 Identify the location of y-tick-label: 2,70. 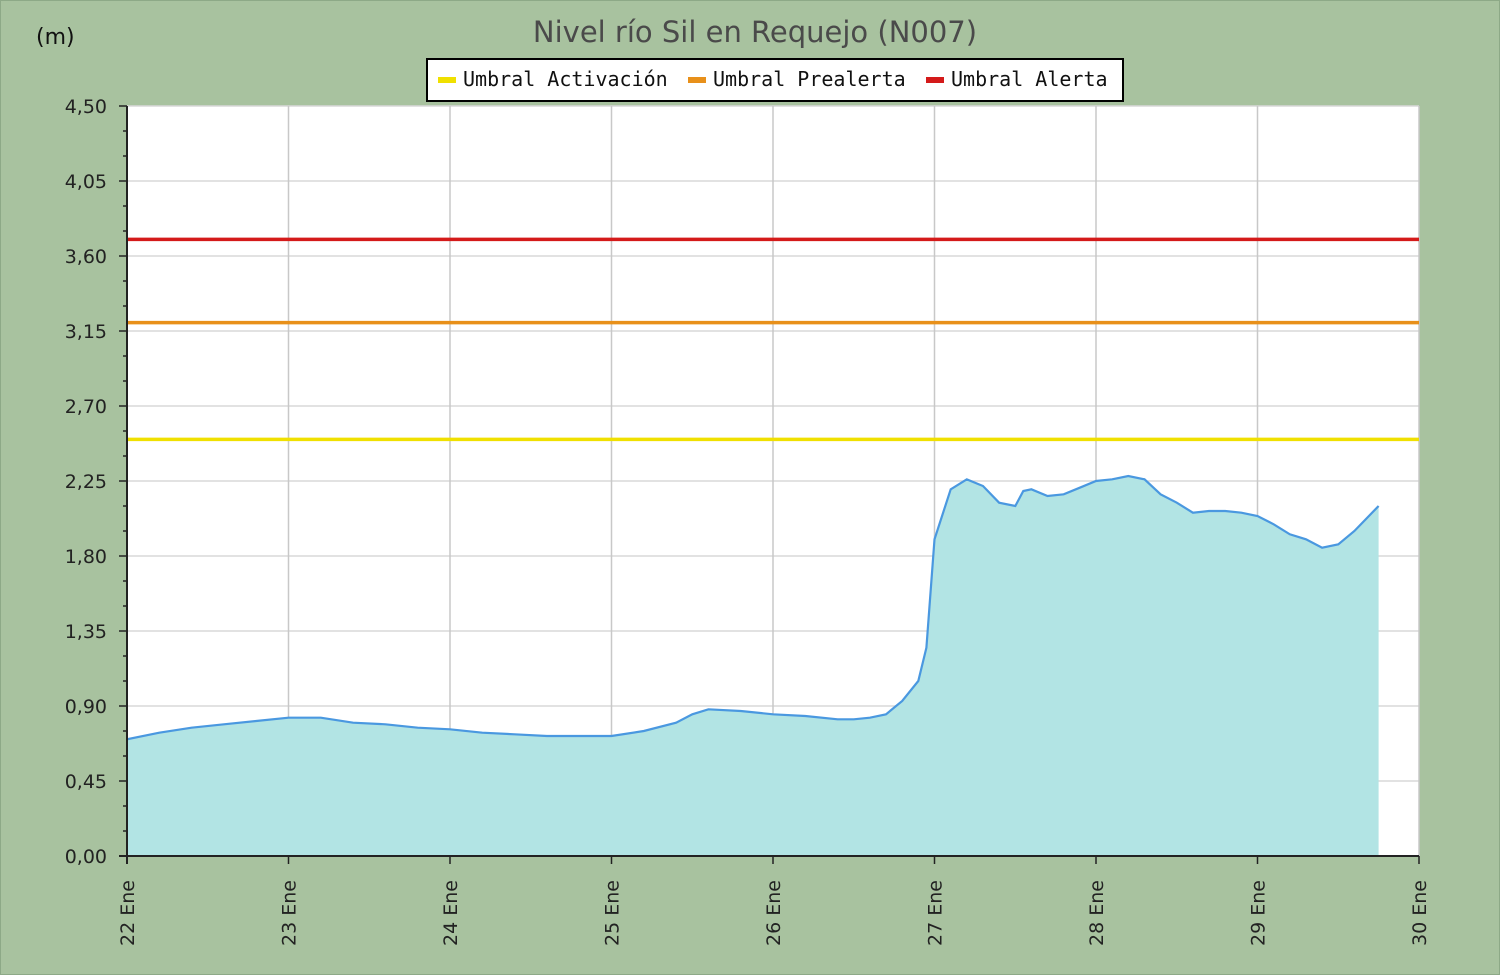
(86, 407).